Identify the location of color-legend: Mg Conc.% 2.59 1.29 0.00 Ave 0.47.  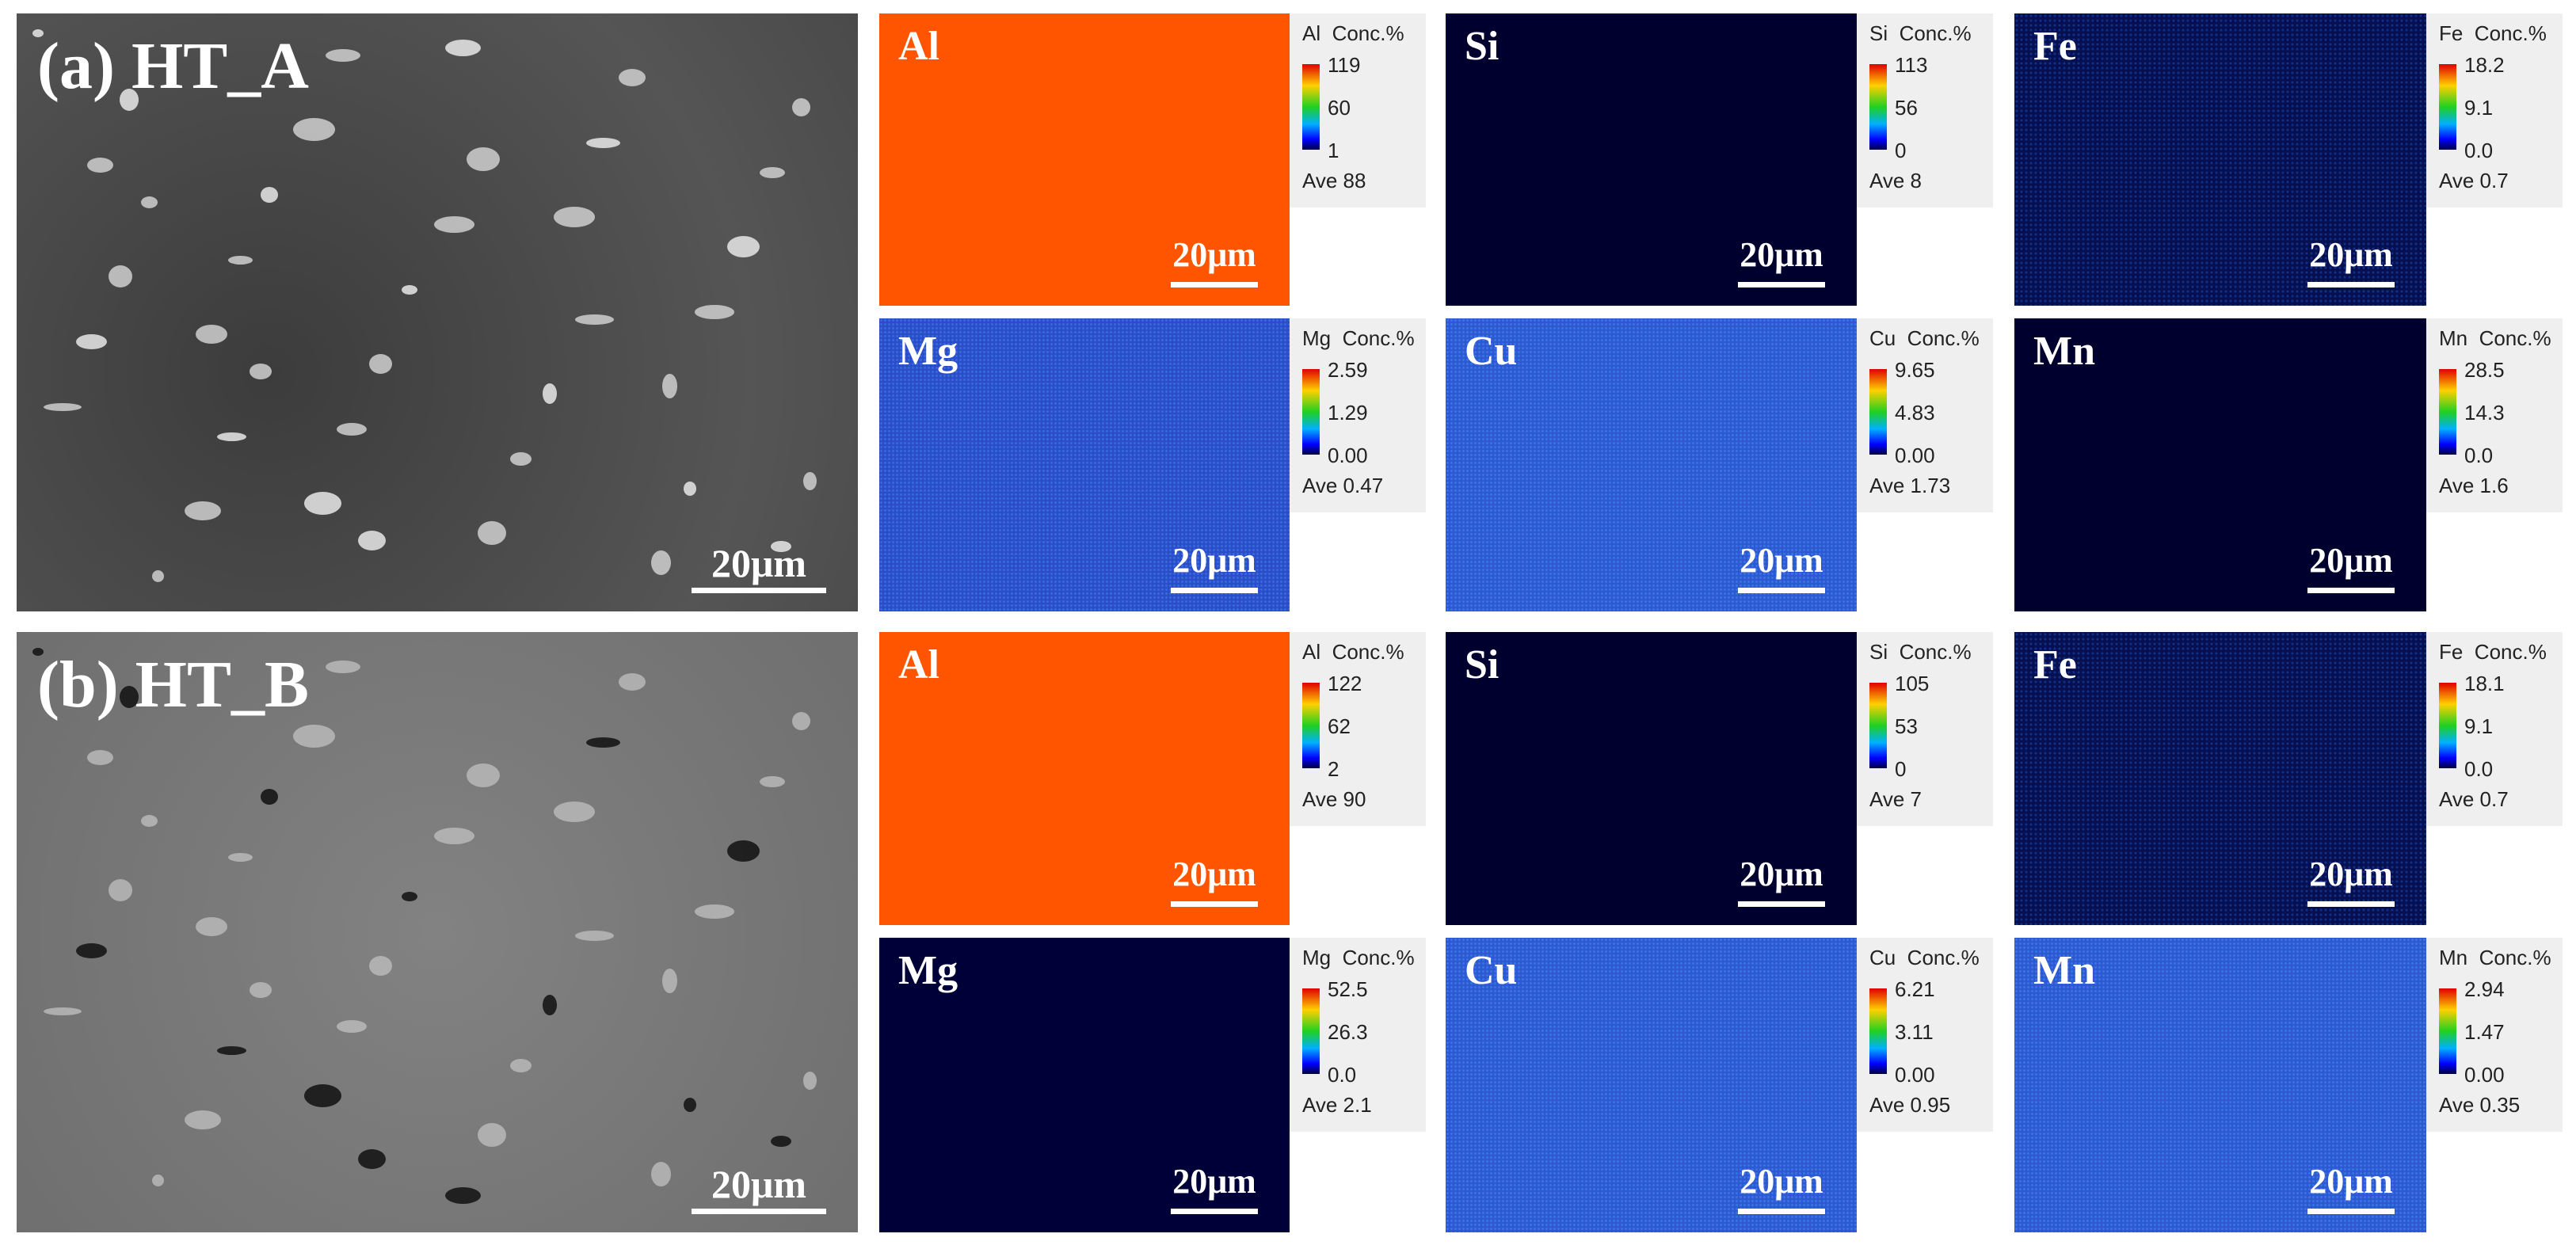
(1358, 415).